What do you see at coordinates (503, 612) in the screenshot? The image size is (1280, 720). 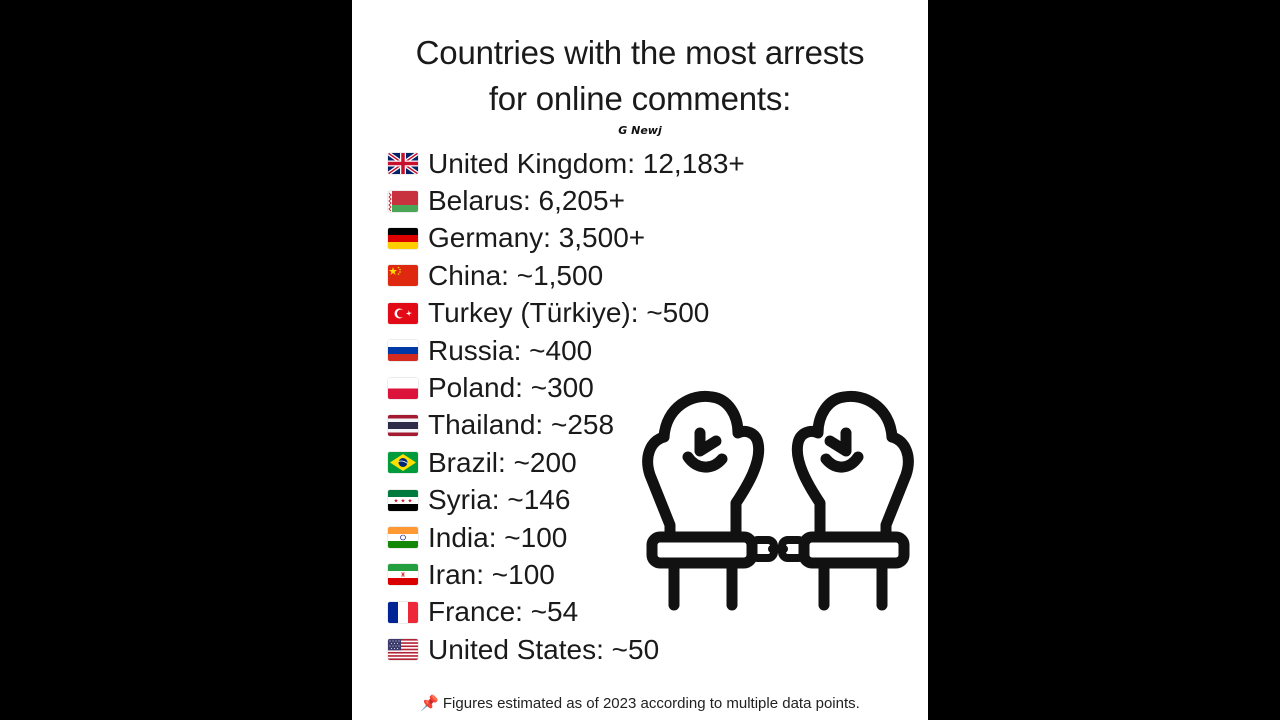 I see `country-label: France: ~54` at bounding box center [503, 612].